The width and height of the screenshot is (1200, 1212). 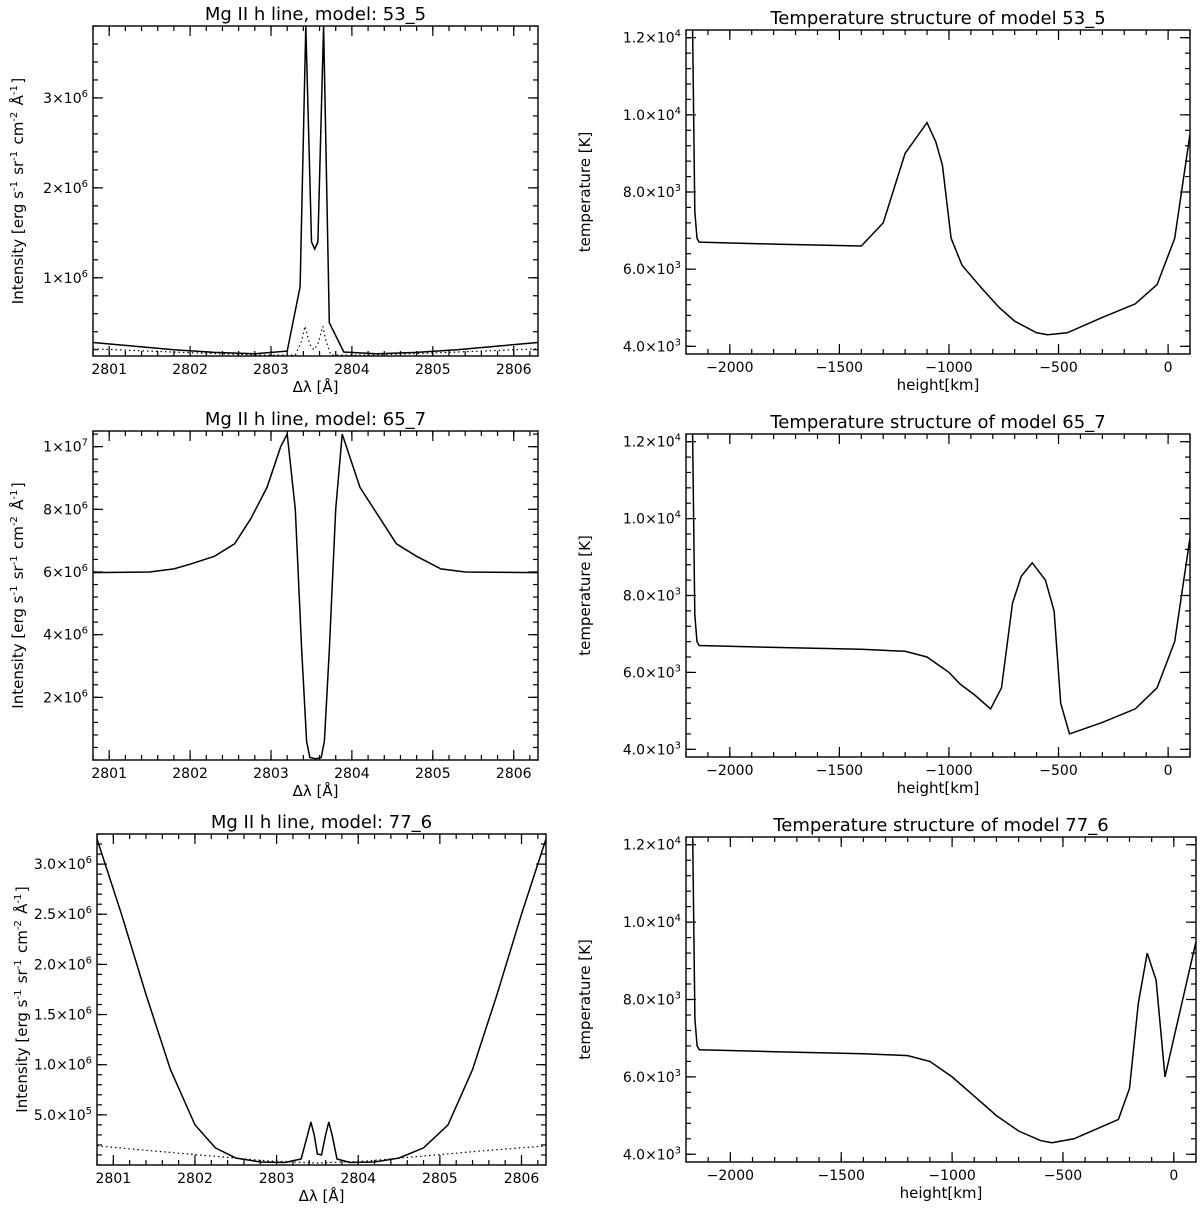 I want to click on chart-2-xtick-label: 2801, so click(x=109, y=774).